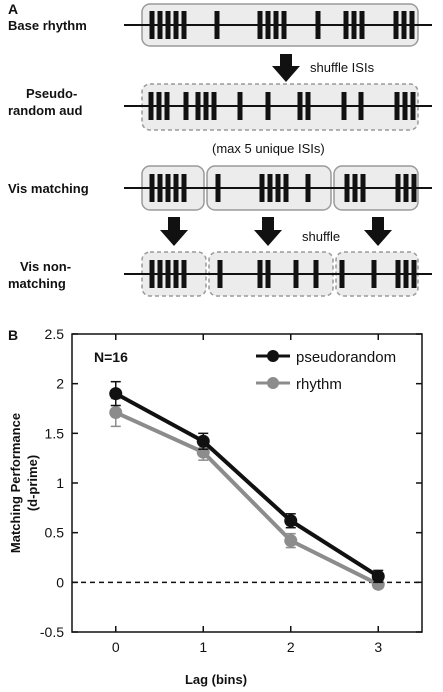 Image resolution: width=443 pixels, height=692 pixels. I want to click on legend-label-rhythm: rhythm, so click(319, 384).